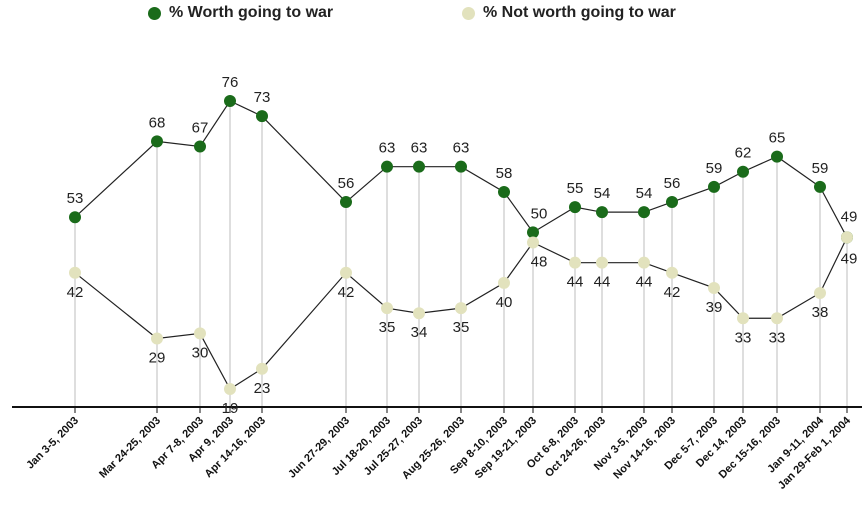 Image resolution: width=866 pixels, height=529 pixels. Describe the element at coordinates (200, 127) in the screenshot. I see `data-label-worth: 67` at that location.